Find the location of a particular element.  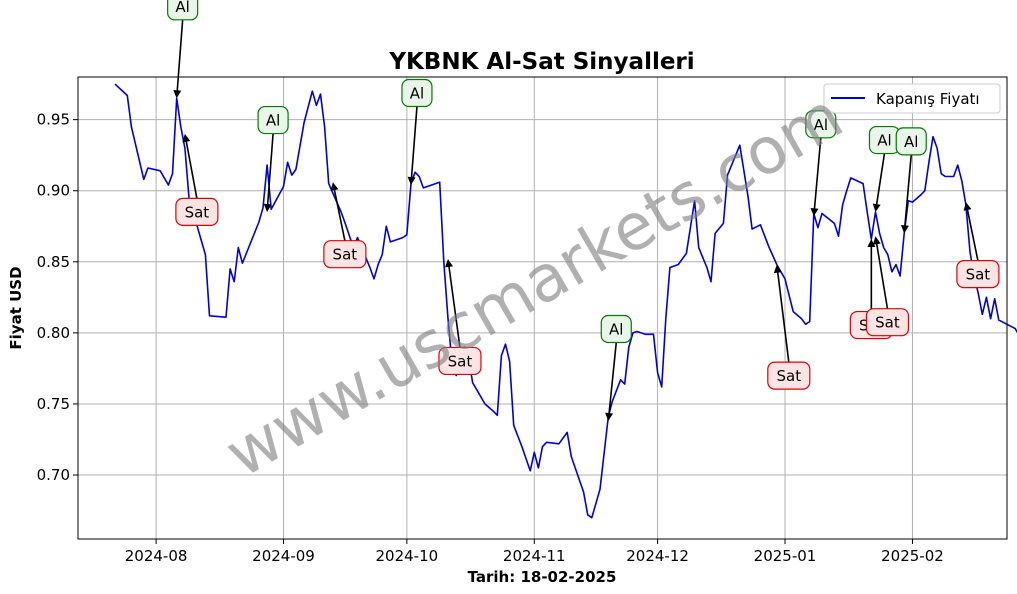

y-axis-ticks: 0.70 0.75 0.80 0.85 0.90 0.95 is located at coordinates (57, 297).